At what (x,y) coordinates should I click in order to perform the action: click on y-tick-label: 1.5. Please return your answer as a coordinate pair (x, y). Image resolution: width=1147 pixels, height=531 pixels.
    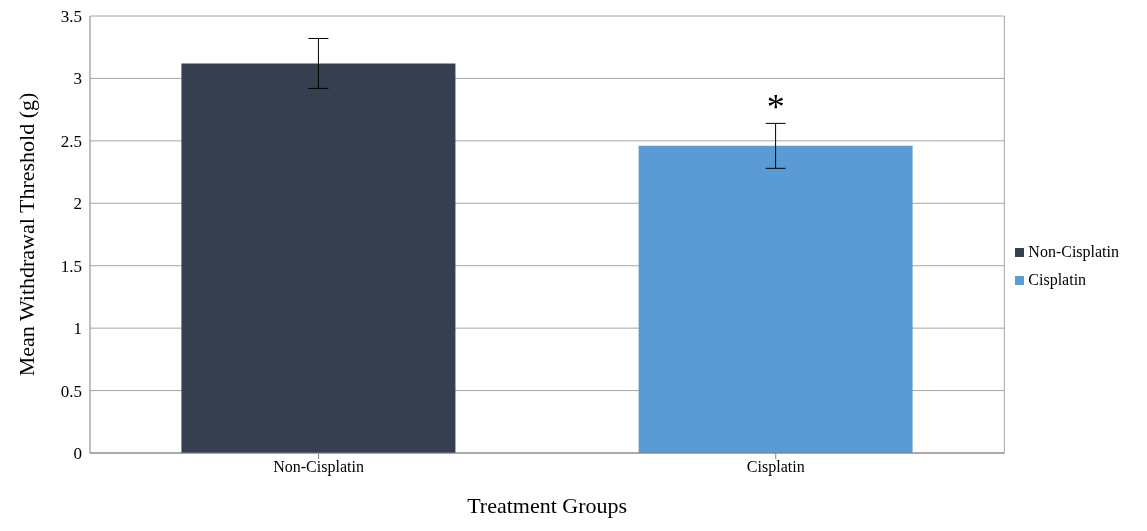
    Looking at the image, I should click on (71, 266).